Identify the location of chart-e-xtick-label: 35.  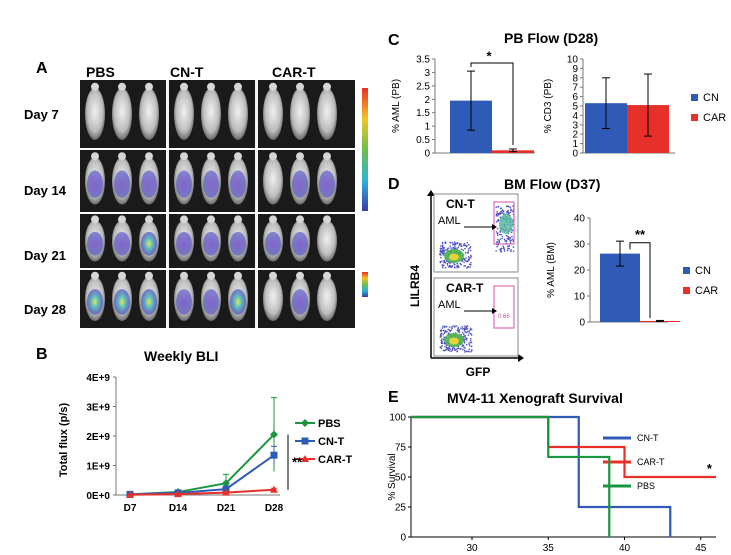
(549, 548).